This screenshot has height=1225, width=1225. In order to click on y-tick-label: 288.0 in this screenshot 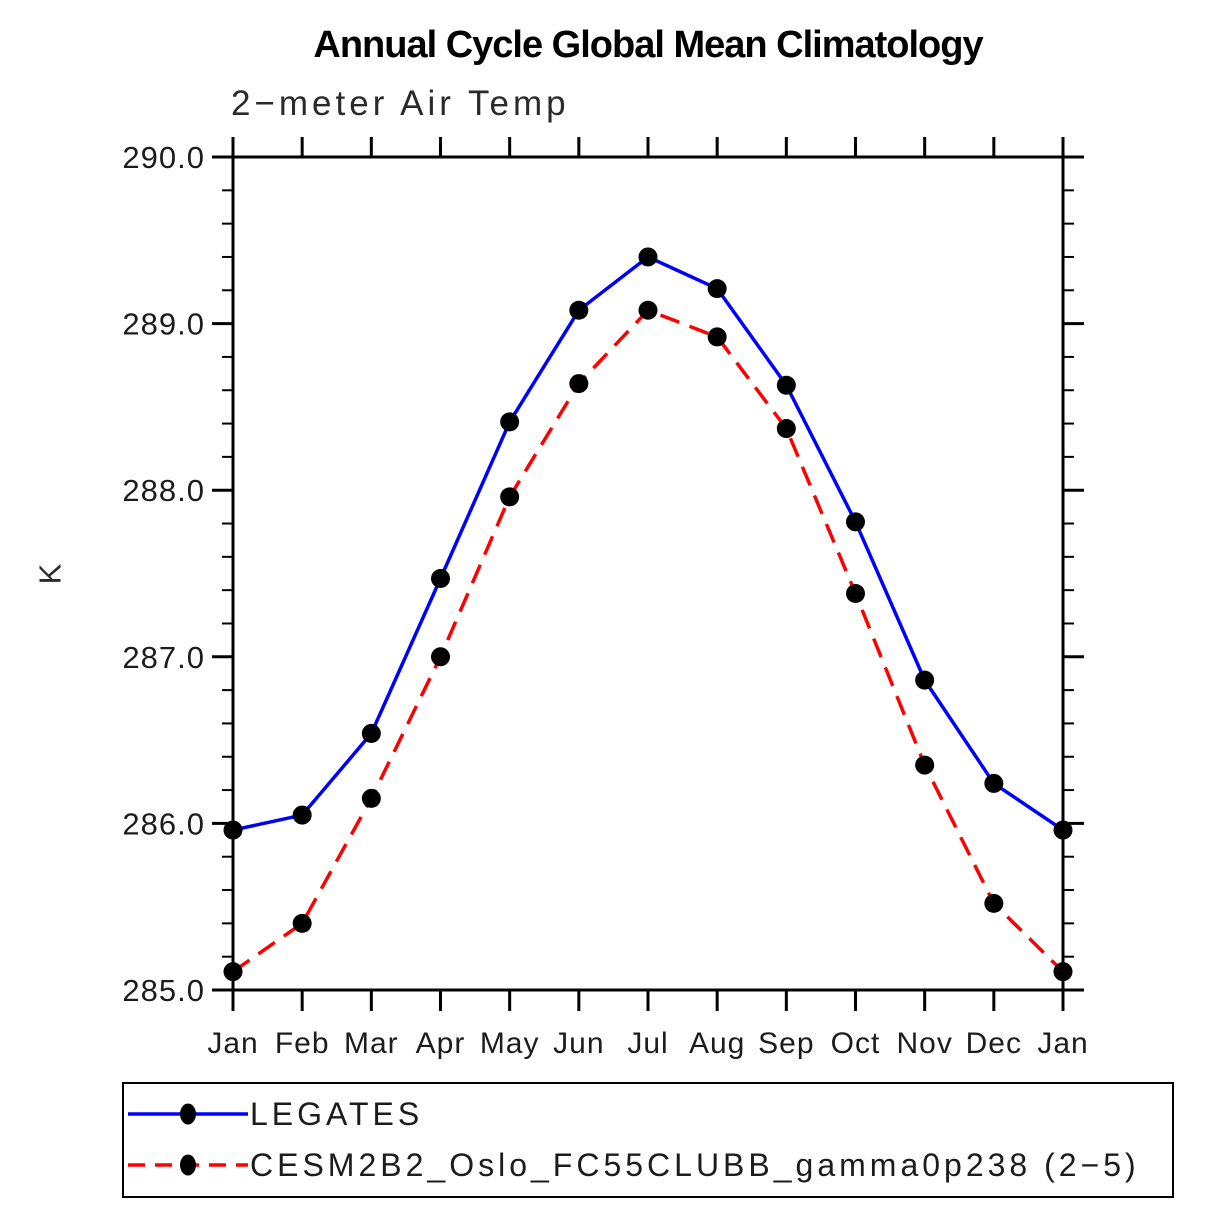, I will do `click(163, 490)`.